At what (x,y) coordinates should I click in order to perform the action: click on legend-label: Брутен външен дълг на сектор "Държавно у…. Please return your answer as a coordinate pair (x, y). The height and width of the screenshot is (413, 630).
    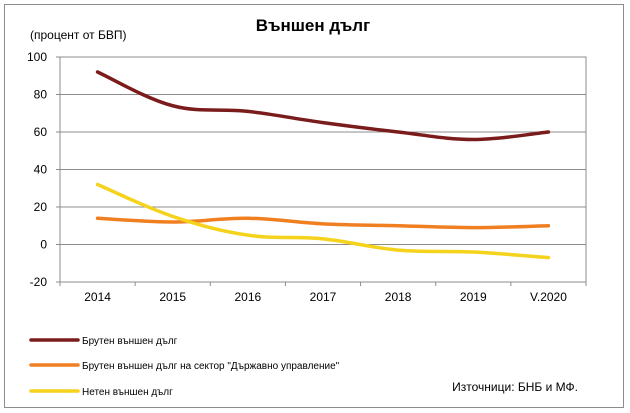
    Looking at the image, I should click on (211, 366).